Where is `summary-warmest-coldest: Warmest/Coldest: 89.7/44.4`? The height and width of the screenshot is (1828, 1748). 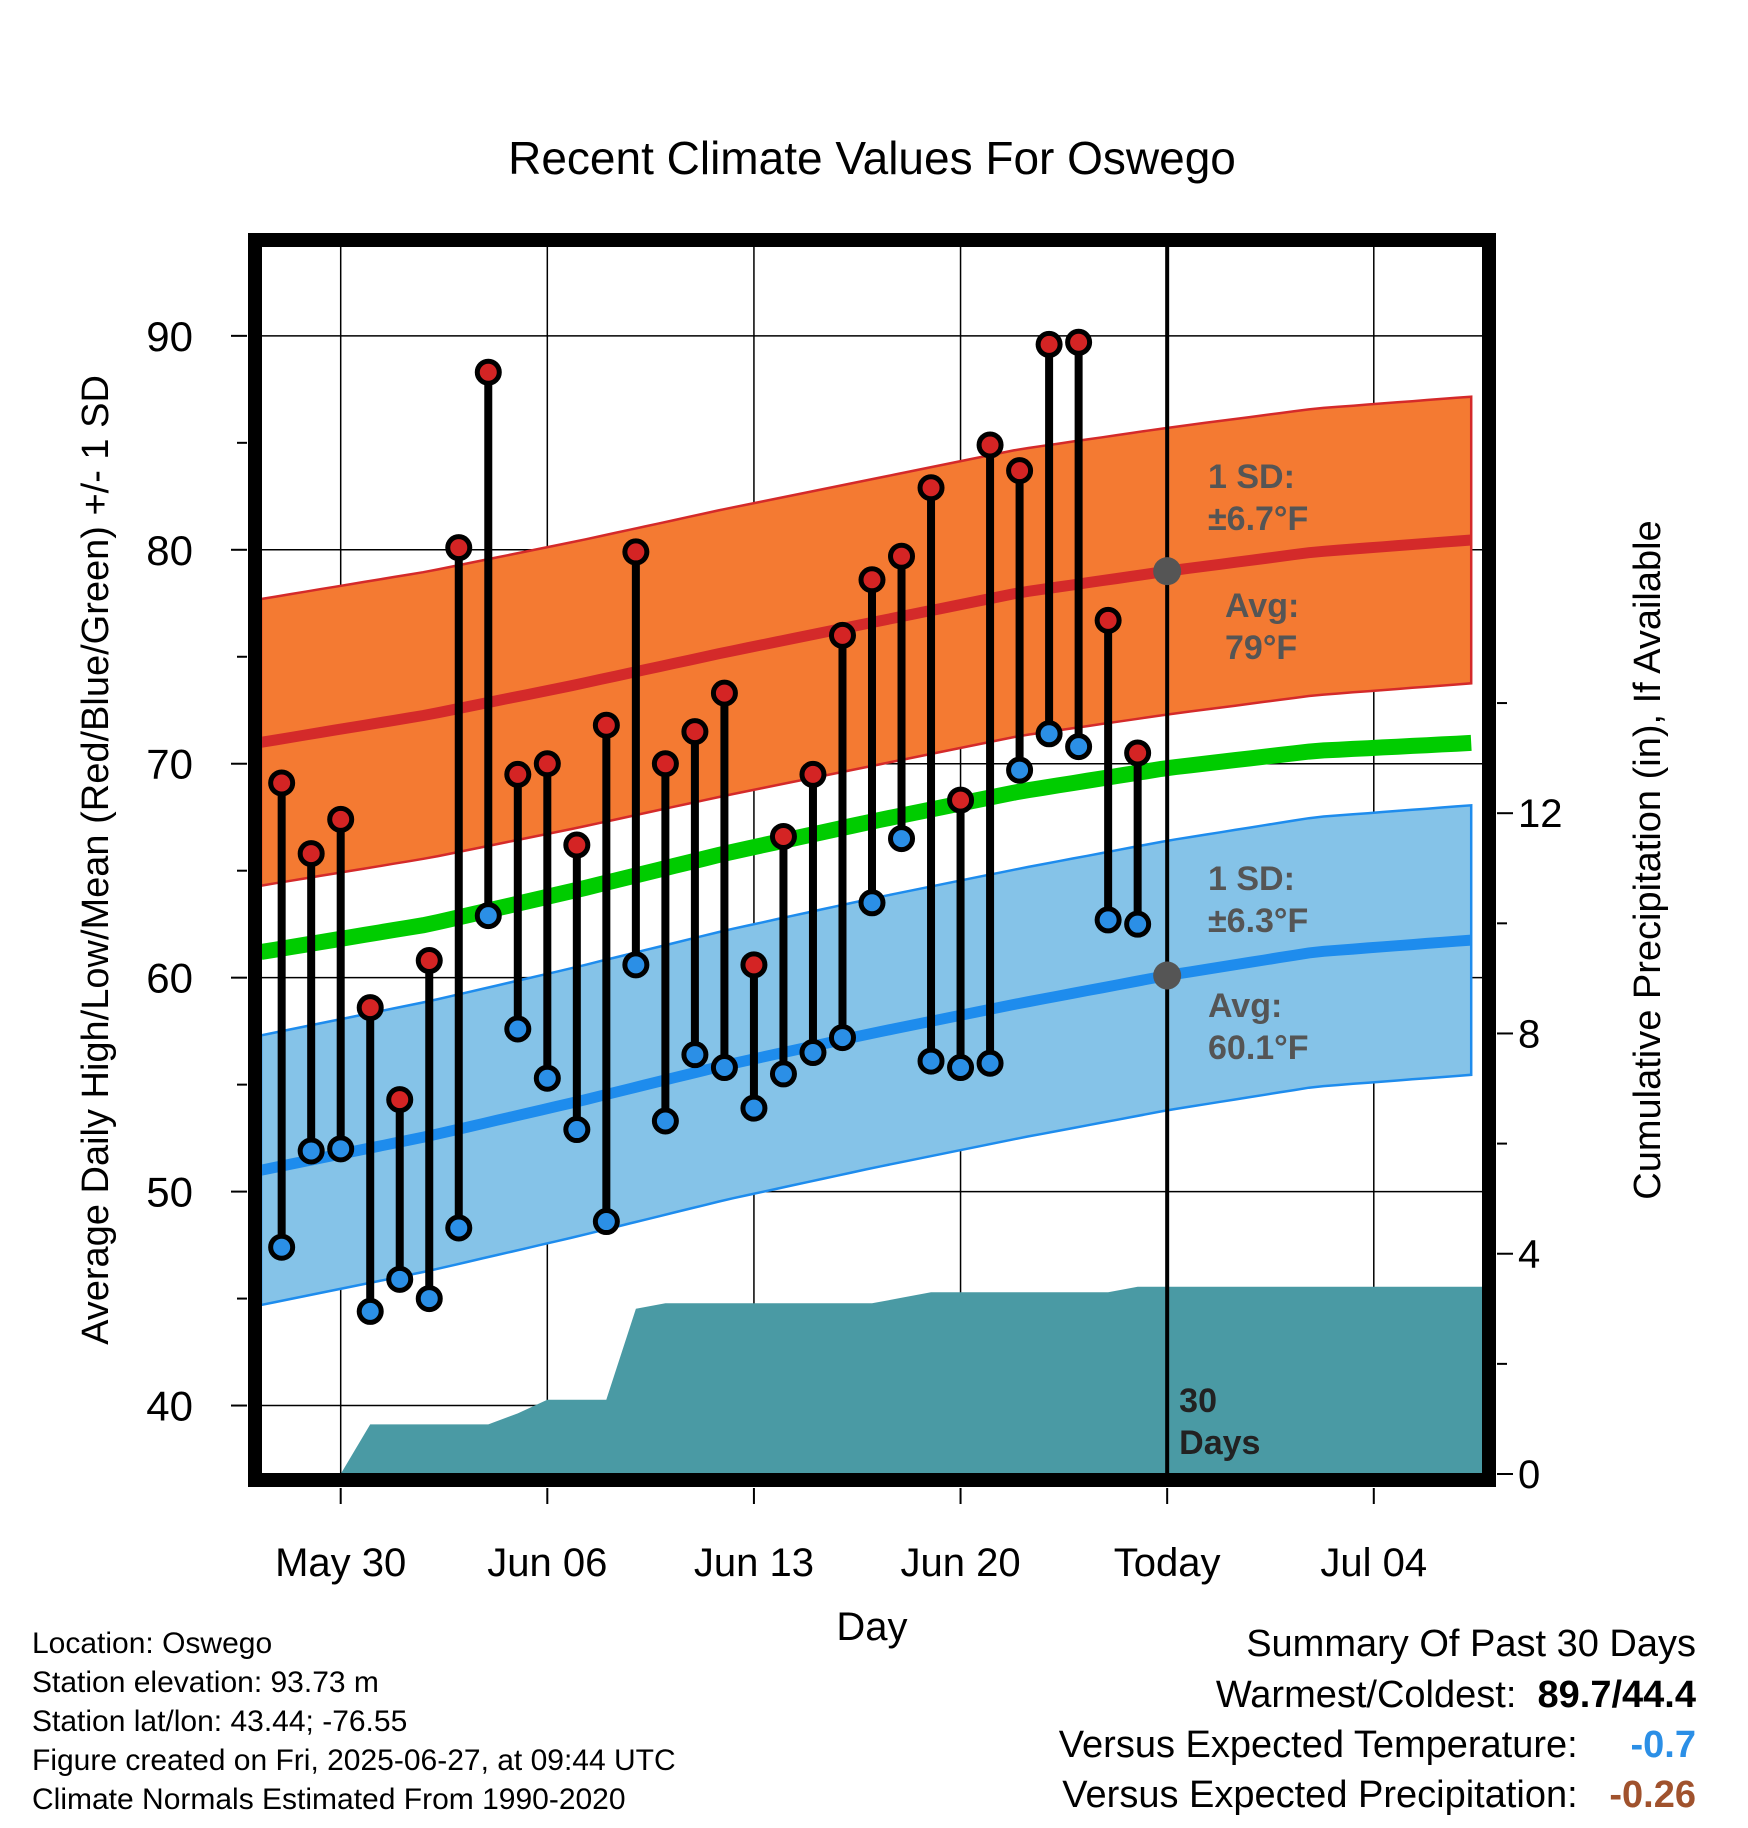 summary-warmest-coldest: Warmest/Coldest: 89.7/44.4 is located at coordinates (1456, 1695).